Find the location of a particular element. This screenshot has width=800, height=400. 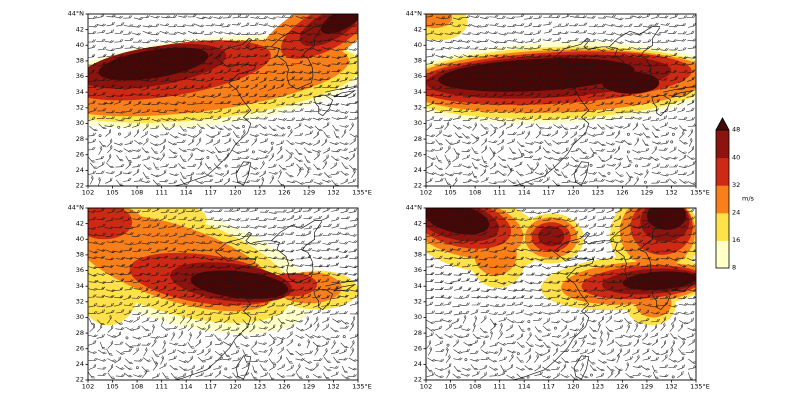

colorbar is located at coordinates (737, 195).